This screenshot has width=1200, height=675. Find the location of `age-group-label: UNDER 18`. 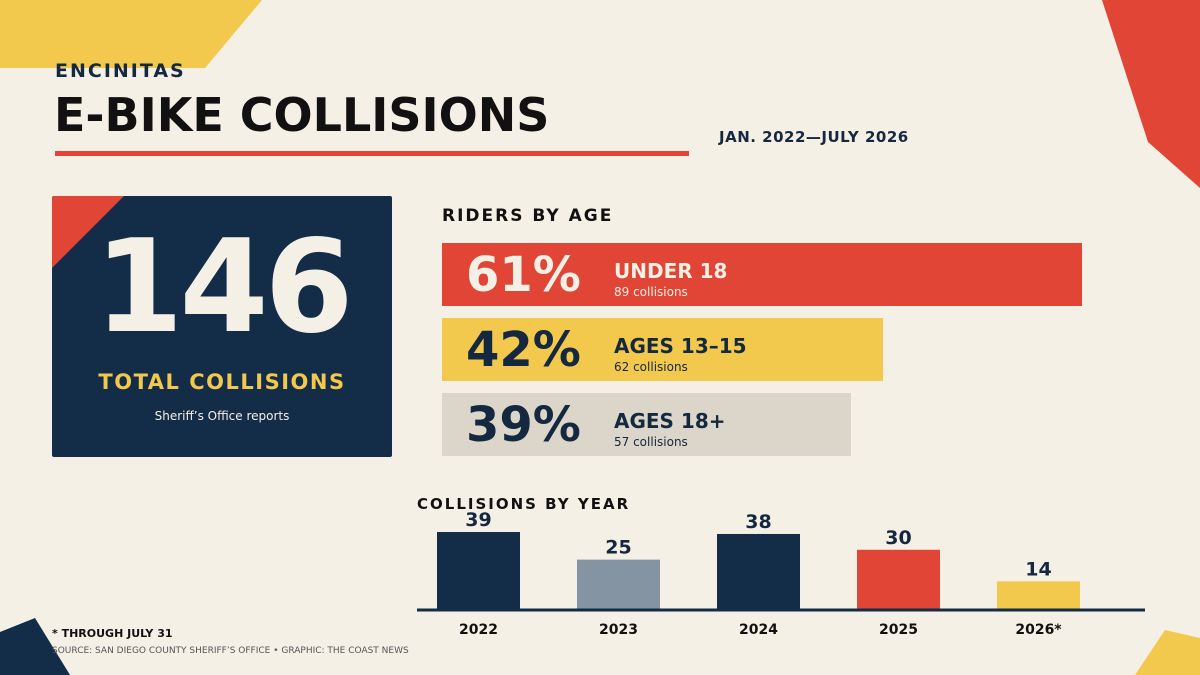

age-group-label: UNDER 18 is located at coordinates (671, 271).